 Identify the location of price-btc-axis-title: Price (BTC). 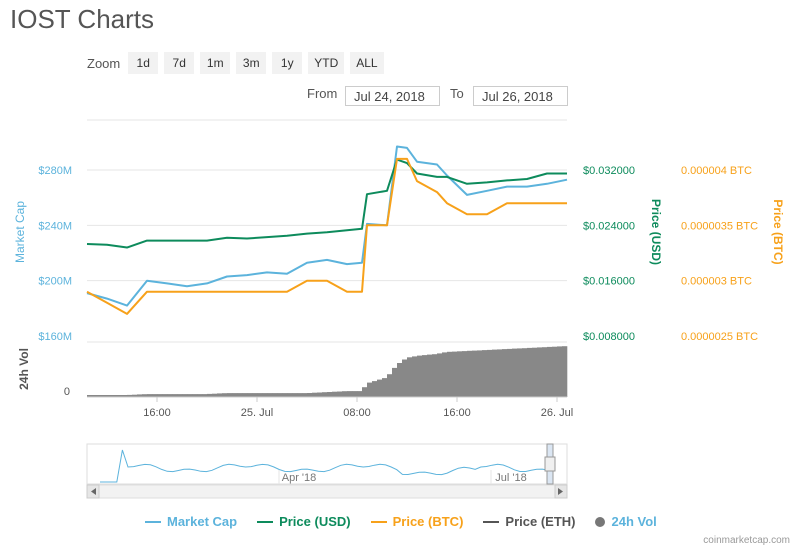
(778, 231).